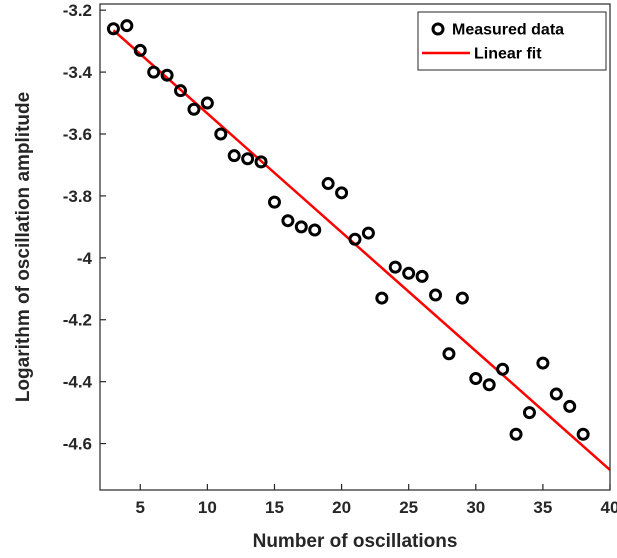 This screenshot has height=558, width=617. I want to click on y-tick-label: -3.2, so click(77, 10).